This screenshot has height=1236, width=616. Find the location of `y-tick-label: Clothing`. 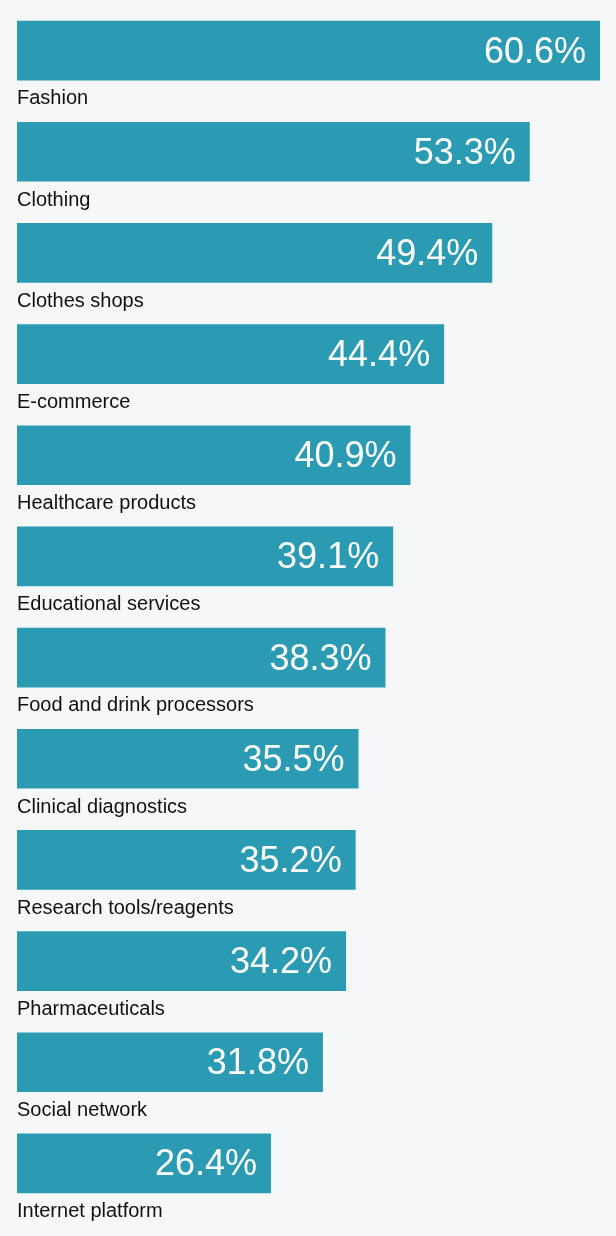

y-tick-label: Clothing is located at coordinates (54, 198).